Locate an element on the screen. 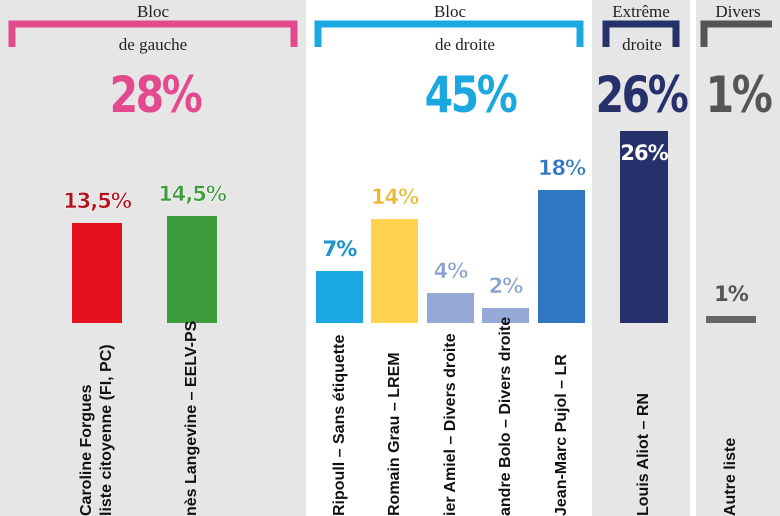 The image size is (780, 516). candidate-label-7: Jean-Marc Pujol – LR is located at coordinates (562, 426).